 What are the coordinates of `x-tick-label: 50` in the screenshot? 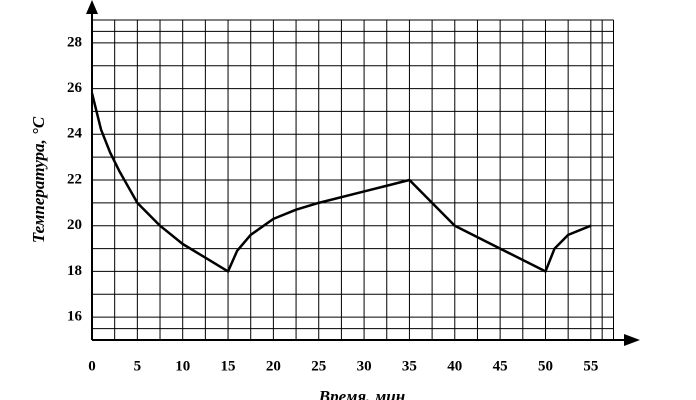 It's located at (545, 366).